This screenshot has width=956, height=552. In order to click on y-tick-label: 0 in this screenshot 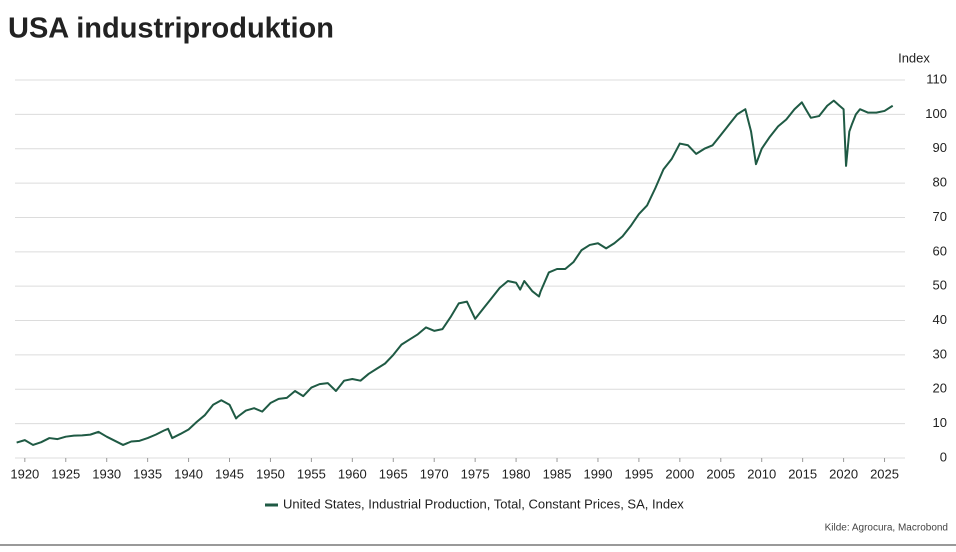, I will do `click(943, 456)`.